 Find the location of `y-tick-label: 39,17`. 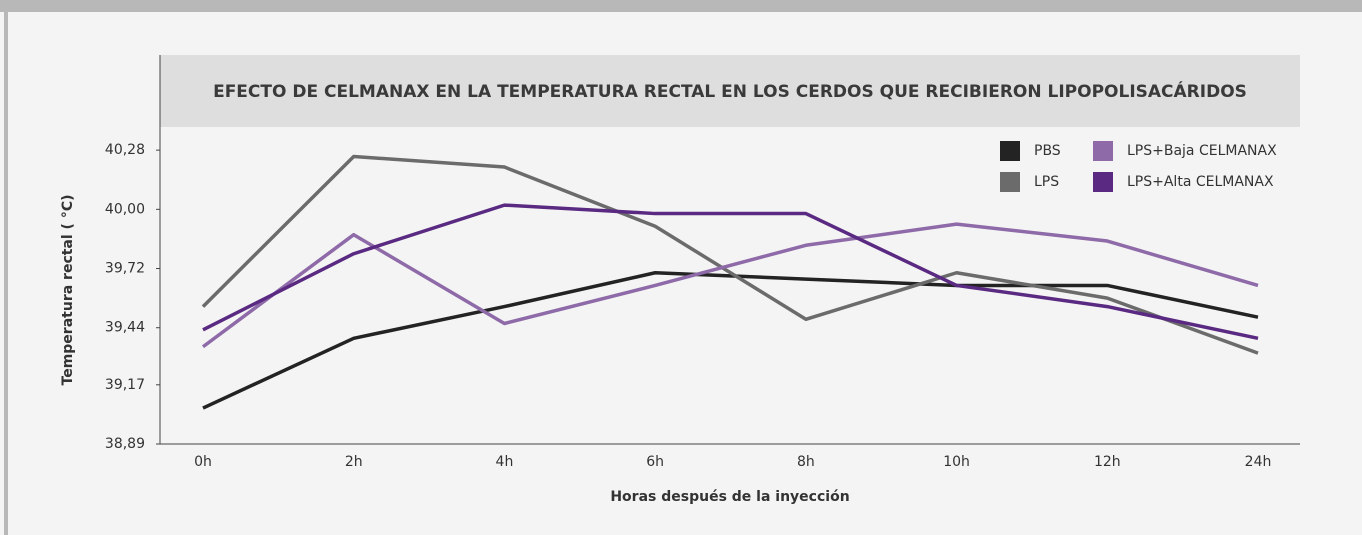

y-tick-label: 39,17 is located at coordinates (125, 385).